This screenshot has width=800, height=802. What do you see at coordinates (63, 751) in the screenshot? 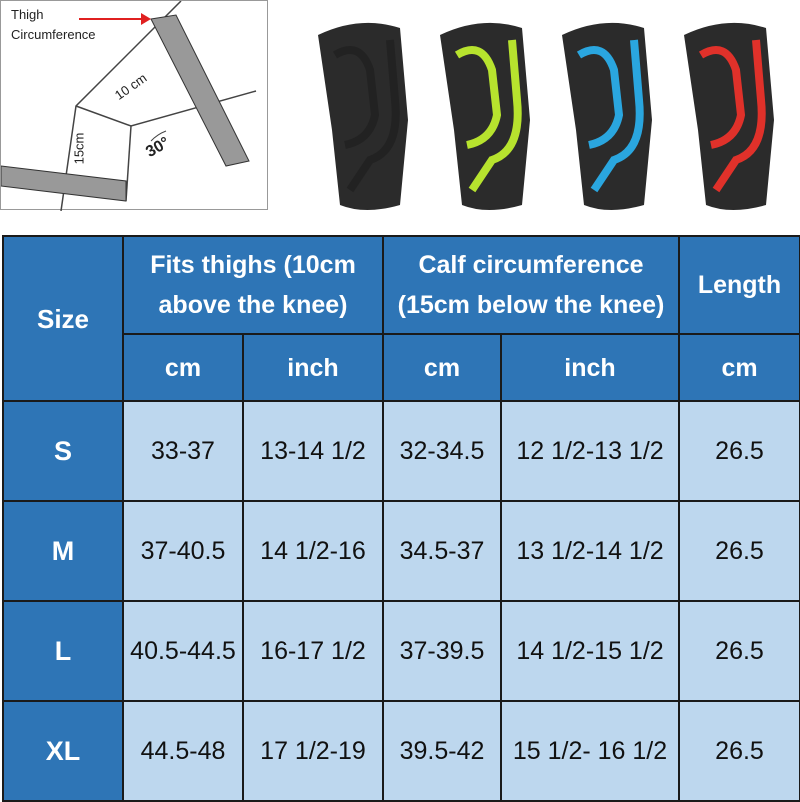
I see `cell-size: XL` at bounding box center [63, 751].